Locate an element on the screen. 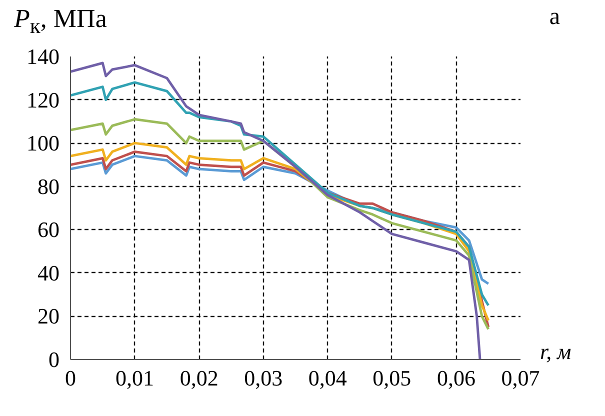 This screenshot has height=416, width=605. x-tick-label: 0,06 is located at coordinates (456, 378).